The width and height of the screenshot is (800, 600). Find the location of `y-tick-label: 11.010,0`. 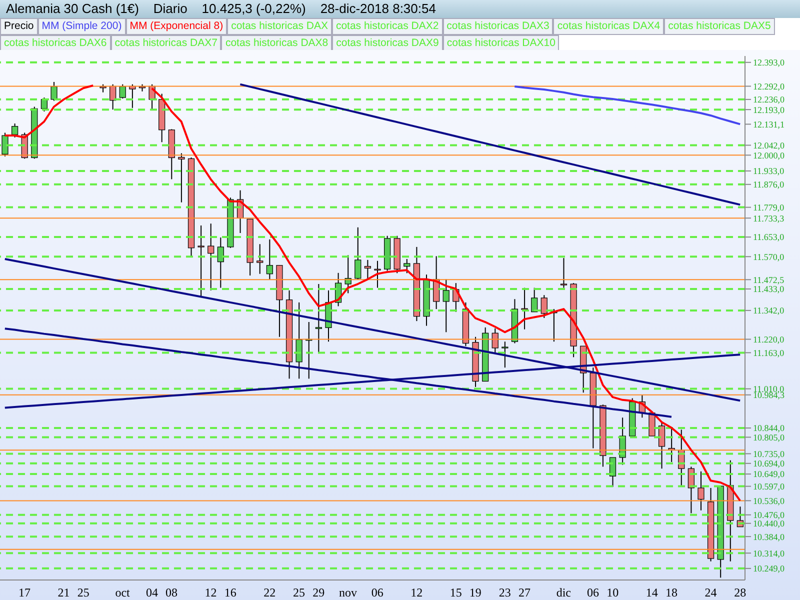

y-tick-label: 11.010,0 is located at coordinates (769, 389).